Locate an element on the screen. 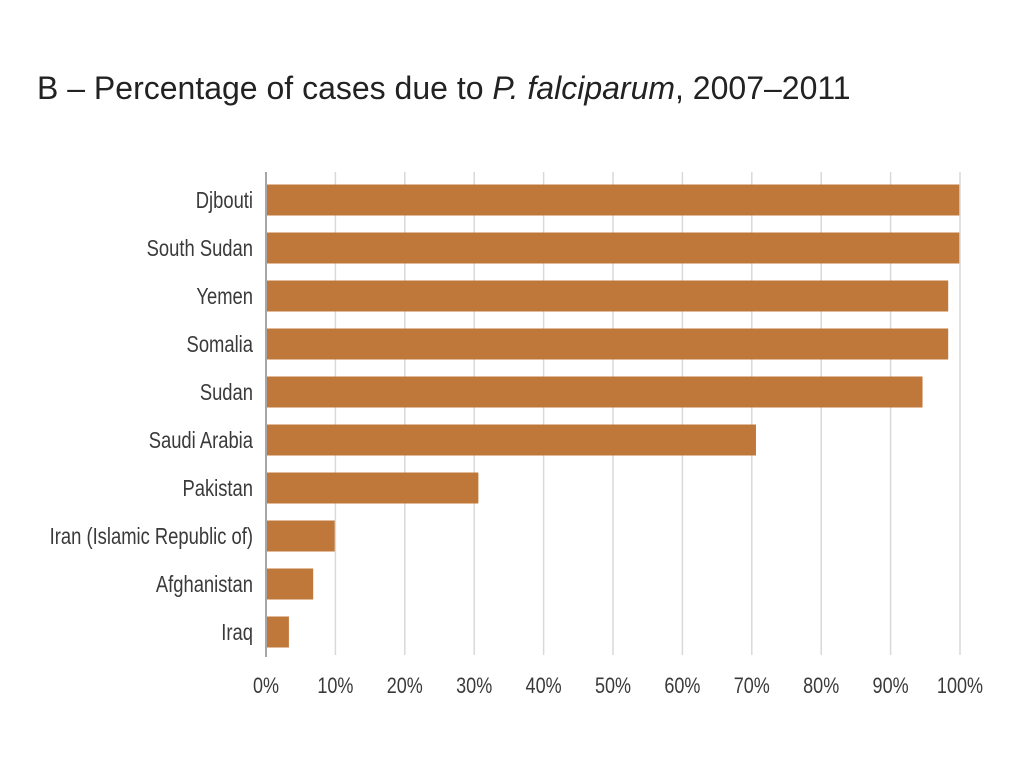  category-label: South Sudan is located at coordinates (200, 248).